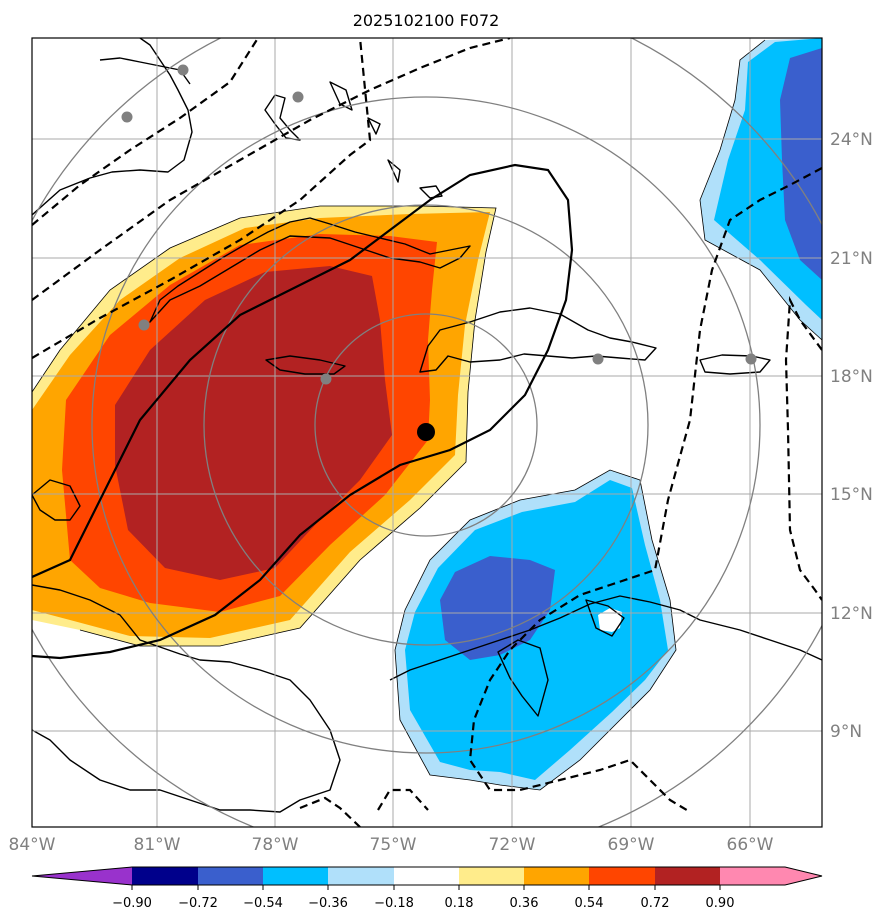 Image resolution: width=892 pixels, height=924 pixels. I want to click on colorbar-tick-label: 0.18, so click(459, 903).